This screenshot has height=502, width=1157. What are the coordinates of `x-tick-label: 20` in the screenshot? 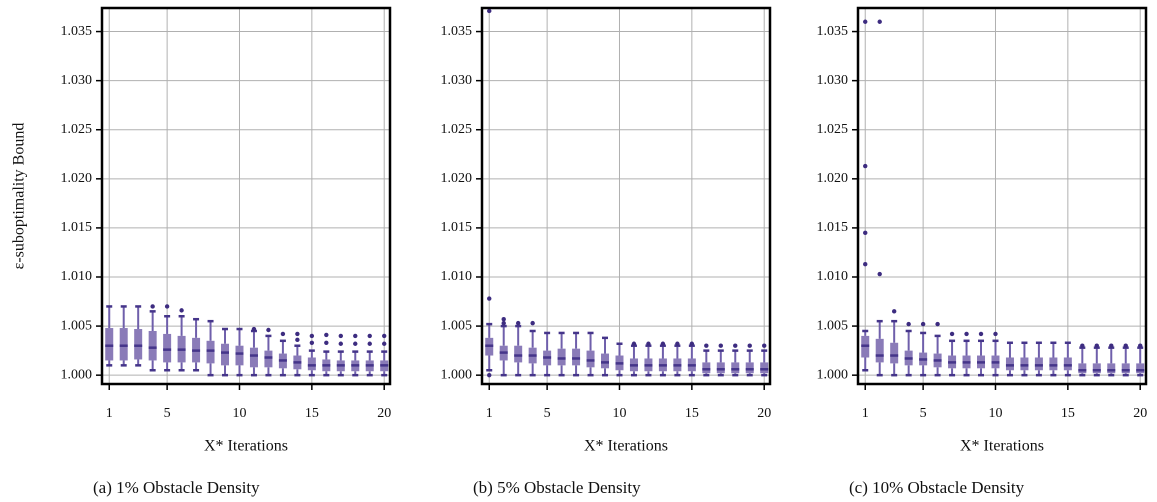 It's located at (764, 413).